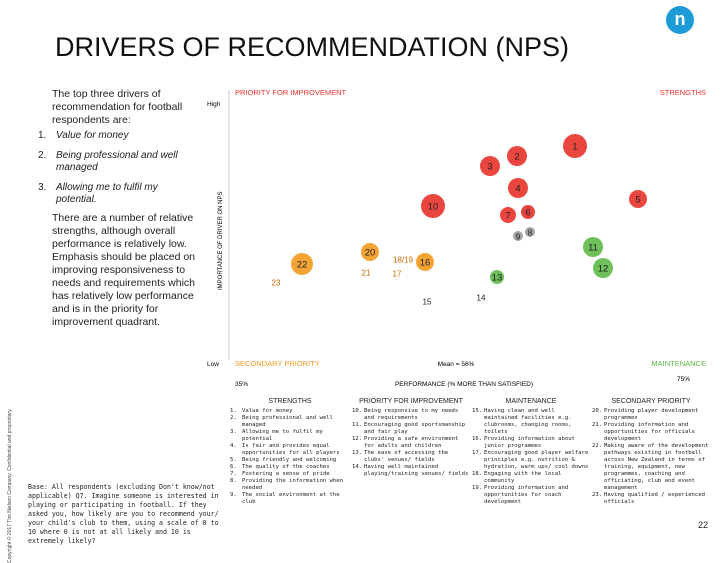  I want to click on bubble-label: 13, so click(497, 278).